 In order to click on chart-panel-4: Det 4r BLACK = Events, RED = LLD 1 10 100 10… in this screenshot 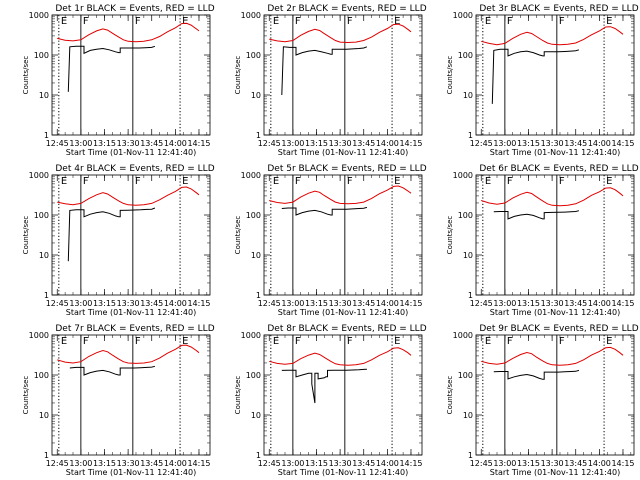, I will do `click(118, 240)`.